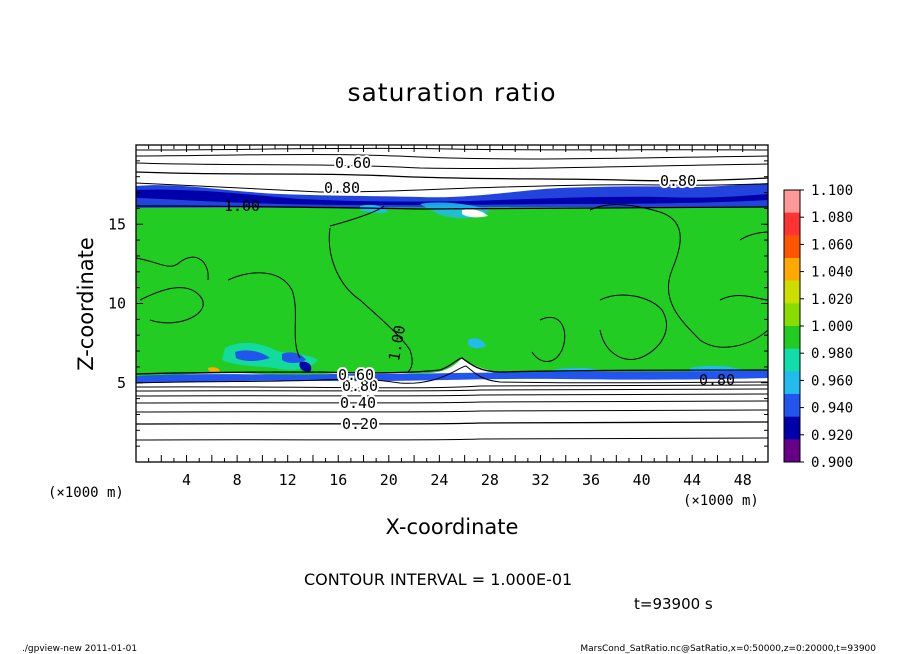  I want to click on y-tick-label: 5, so click(121, 383).